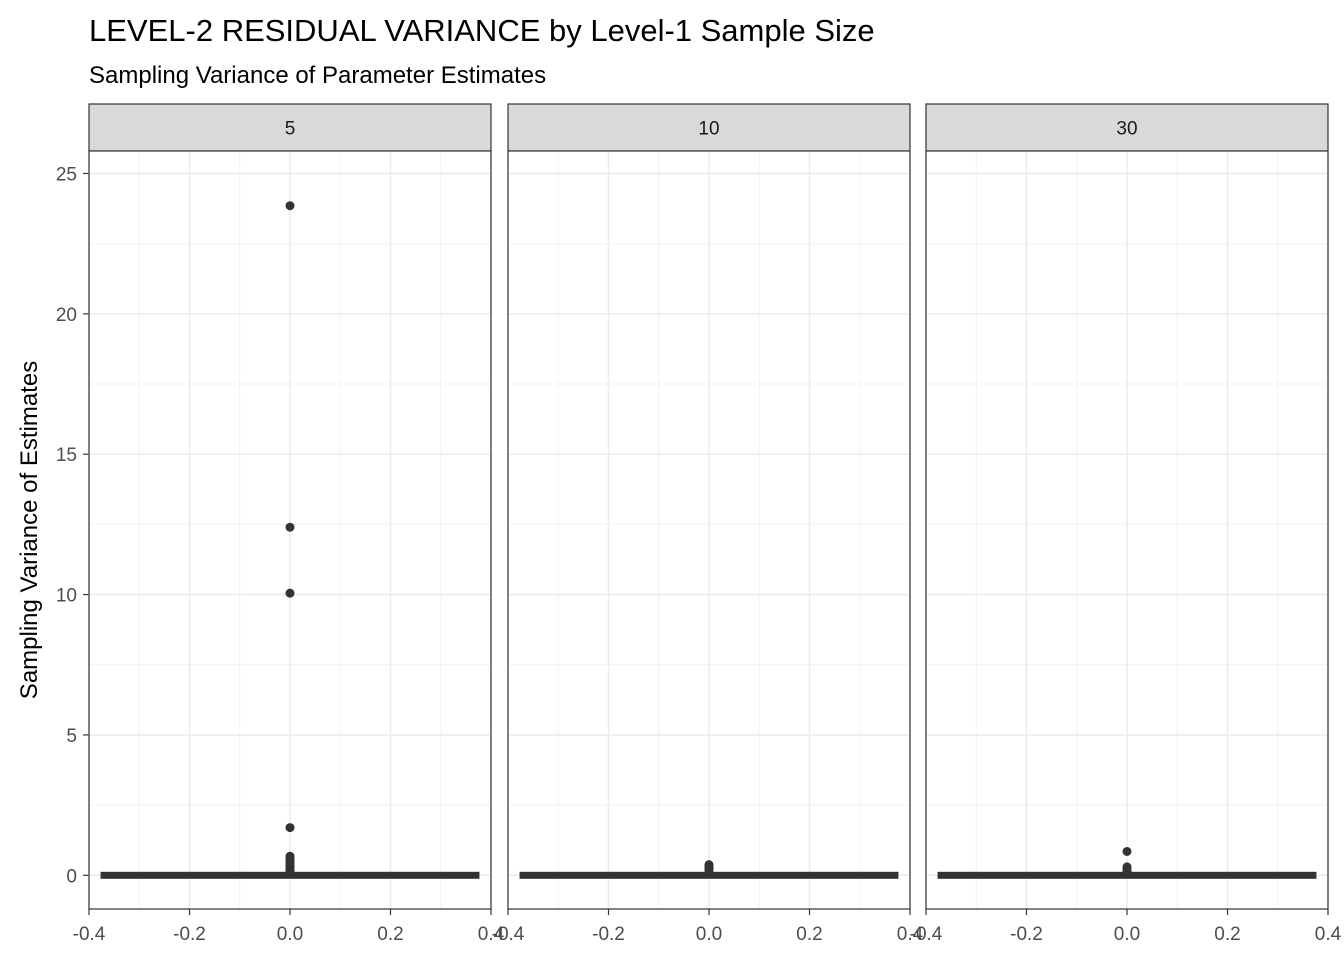 The image size is (1344, 960). I want to click on y-tick-label: 0, so click(71, 876).